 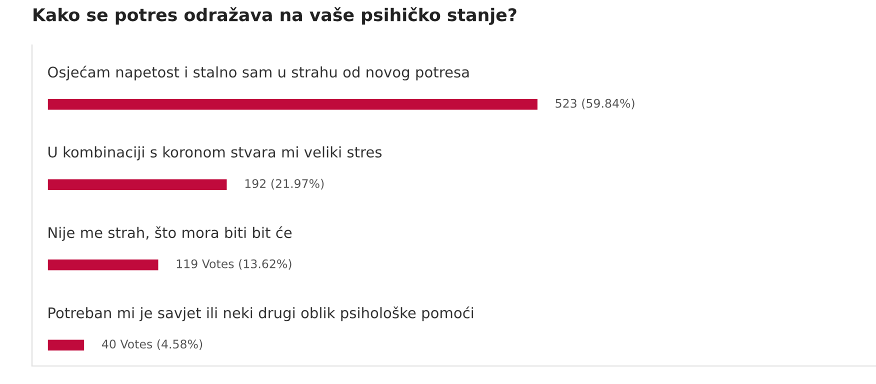 I want to click on data-label: 523 (59.84%), so click(x=595, y=104).